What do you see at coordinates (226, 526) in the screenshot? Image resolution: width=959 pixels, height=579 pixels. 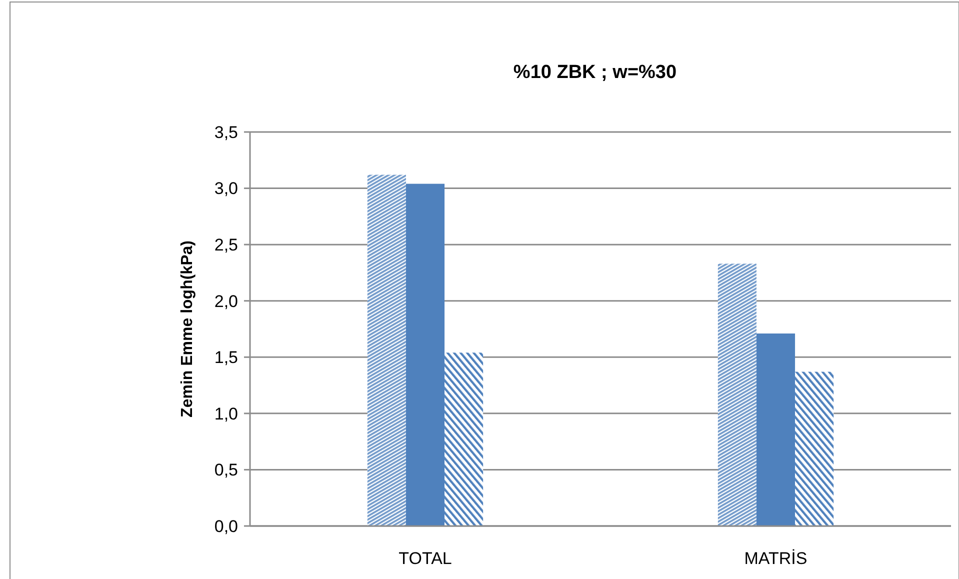 I see `y-tick-label: 0,0` at bounding box center [226, 526].